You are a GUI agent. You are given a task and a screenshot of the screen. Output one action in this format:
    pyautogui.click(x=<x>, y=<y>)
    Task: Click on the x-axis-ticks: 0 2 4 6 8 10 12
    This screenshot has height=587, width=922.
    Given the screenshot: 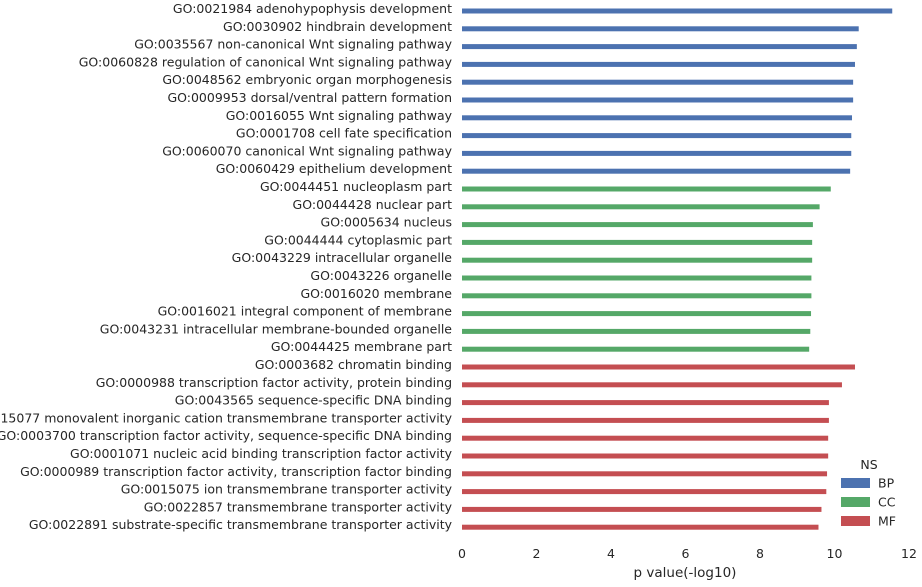 What is the action you would take?
    pyautogui.click(x=687, y=553)
    